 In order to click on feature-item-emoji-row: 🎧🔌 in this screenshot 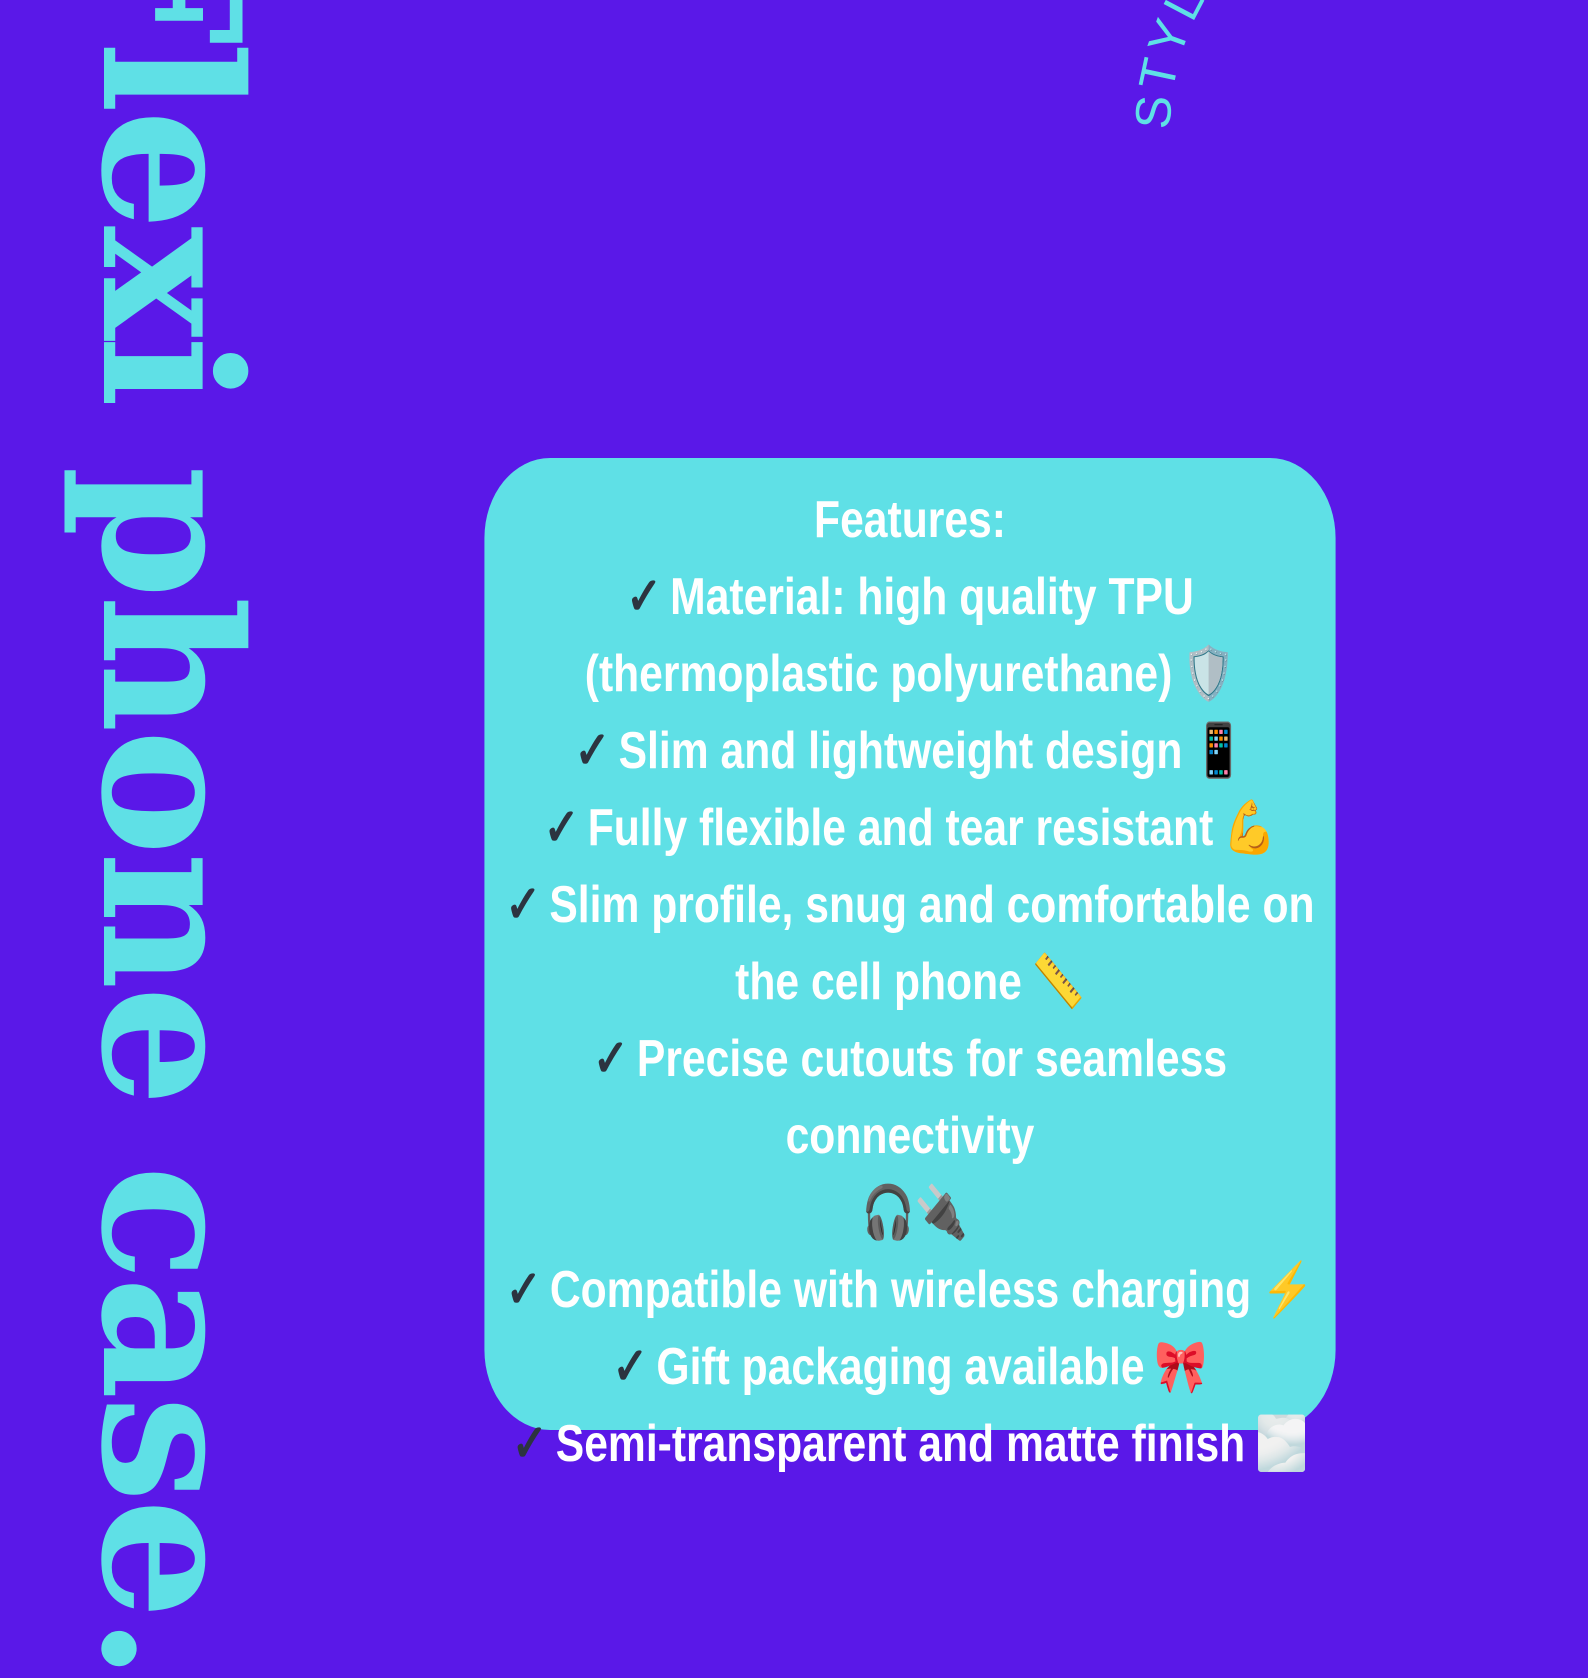, I will do `click(910, 1213)`.